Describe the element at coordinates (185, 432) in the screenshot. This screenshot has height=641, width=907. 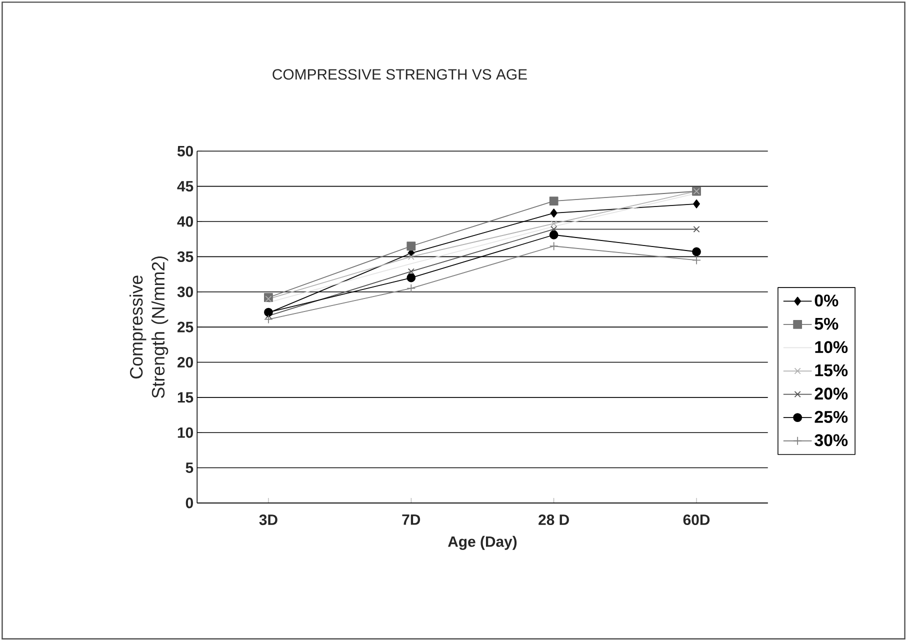
I see `y-tick-label: 10` at that location.